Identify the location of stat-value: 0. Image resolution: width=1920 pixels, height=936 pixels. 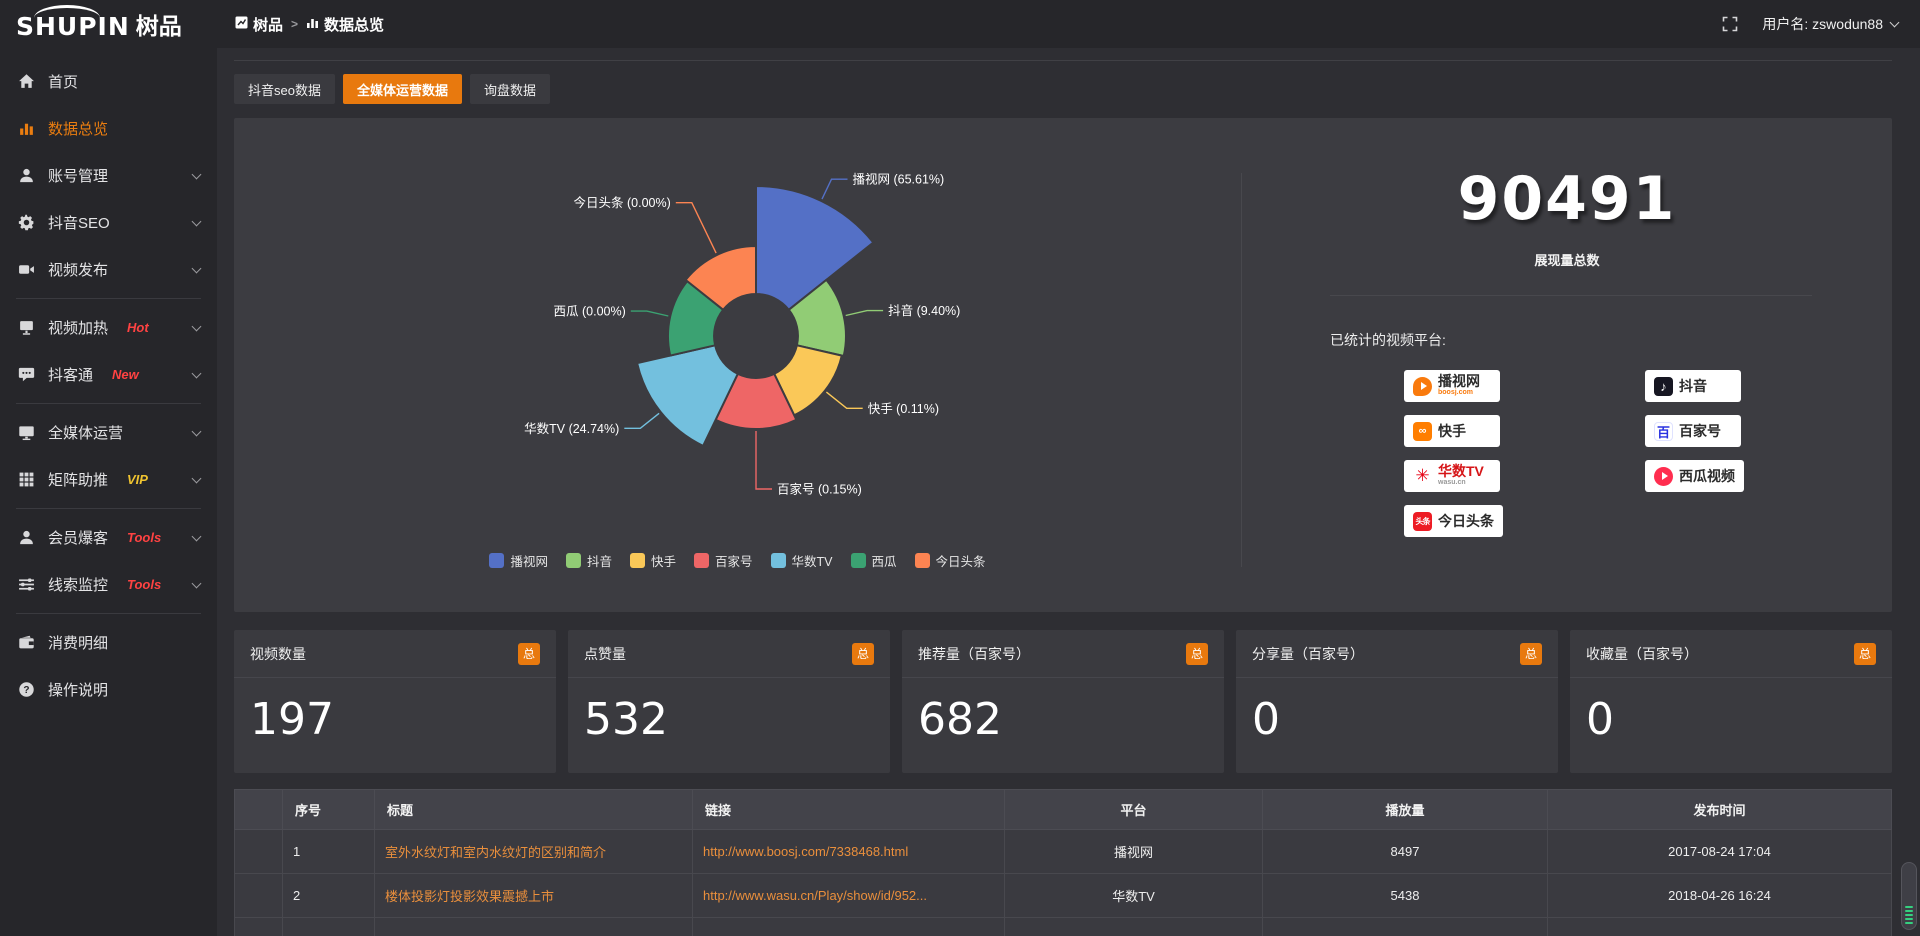
(1600, 719).